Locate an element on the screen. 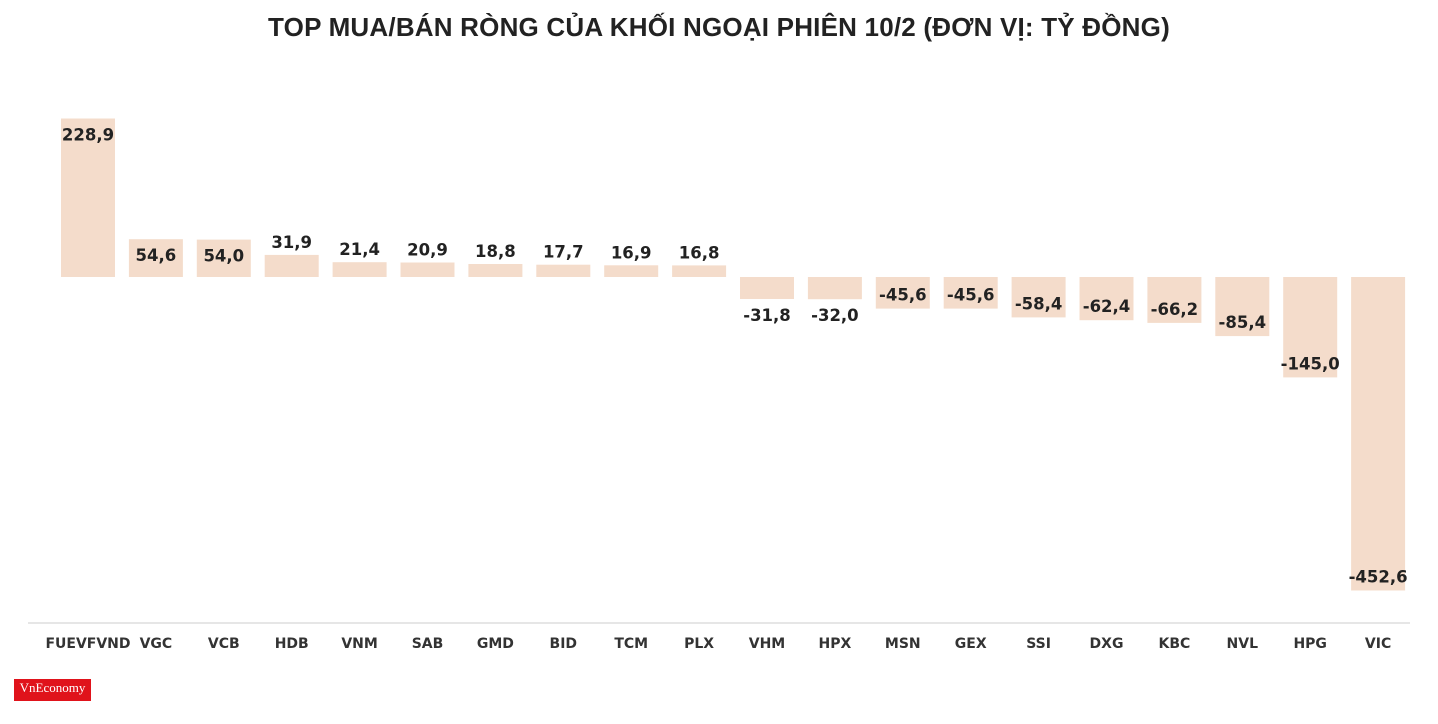 The height and width of the screenshot is (724, 1438). vneconomy-logo: VnEconomy is located at coordinates (52, 690).